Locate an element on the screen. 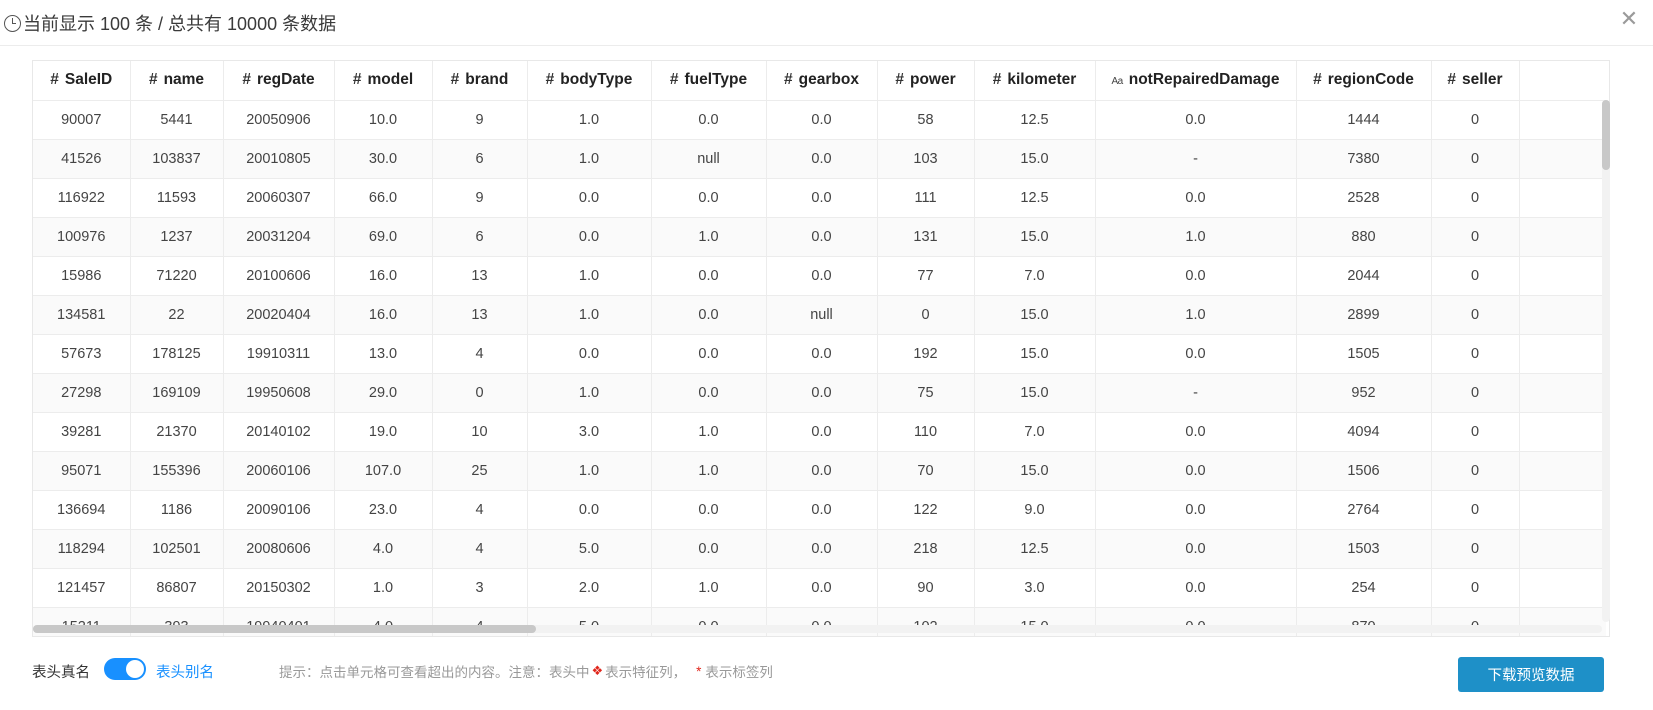 The height and width of the screenshot is (710, 1653). table-cell: 12.5 is located at coordinates (1035, 120).